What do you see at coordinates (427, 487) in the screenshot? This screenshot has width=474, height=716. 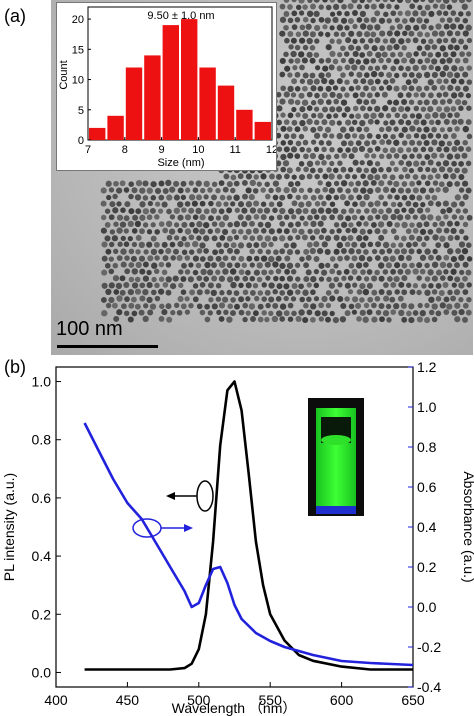 I see `spectra-right-tick-label: 0.6` at bounding box center [427, 487].